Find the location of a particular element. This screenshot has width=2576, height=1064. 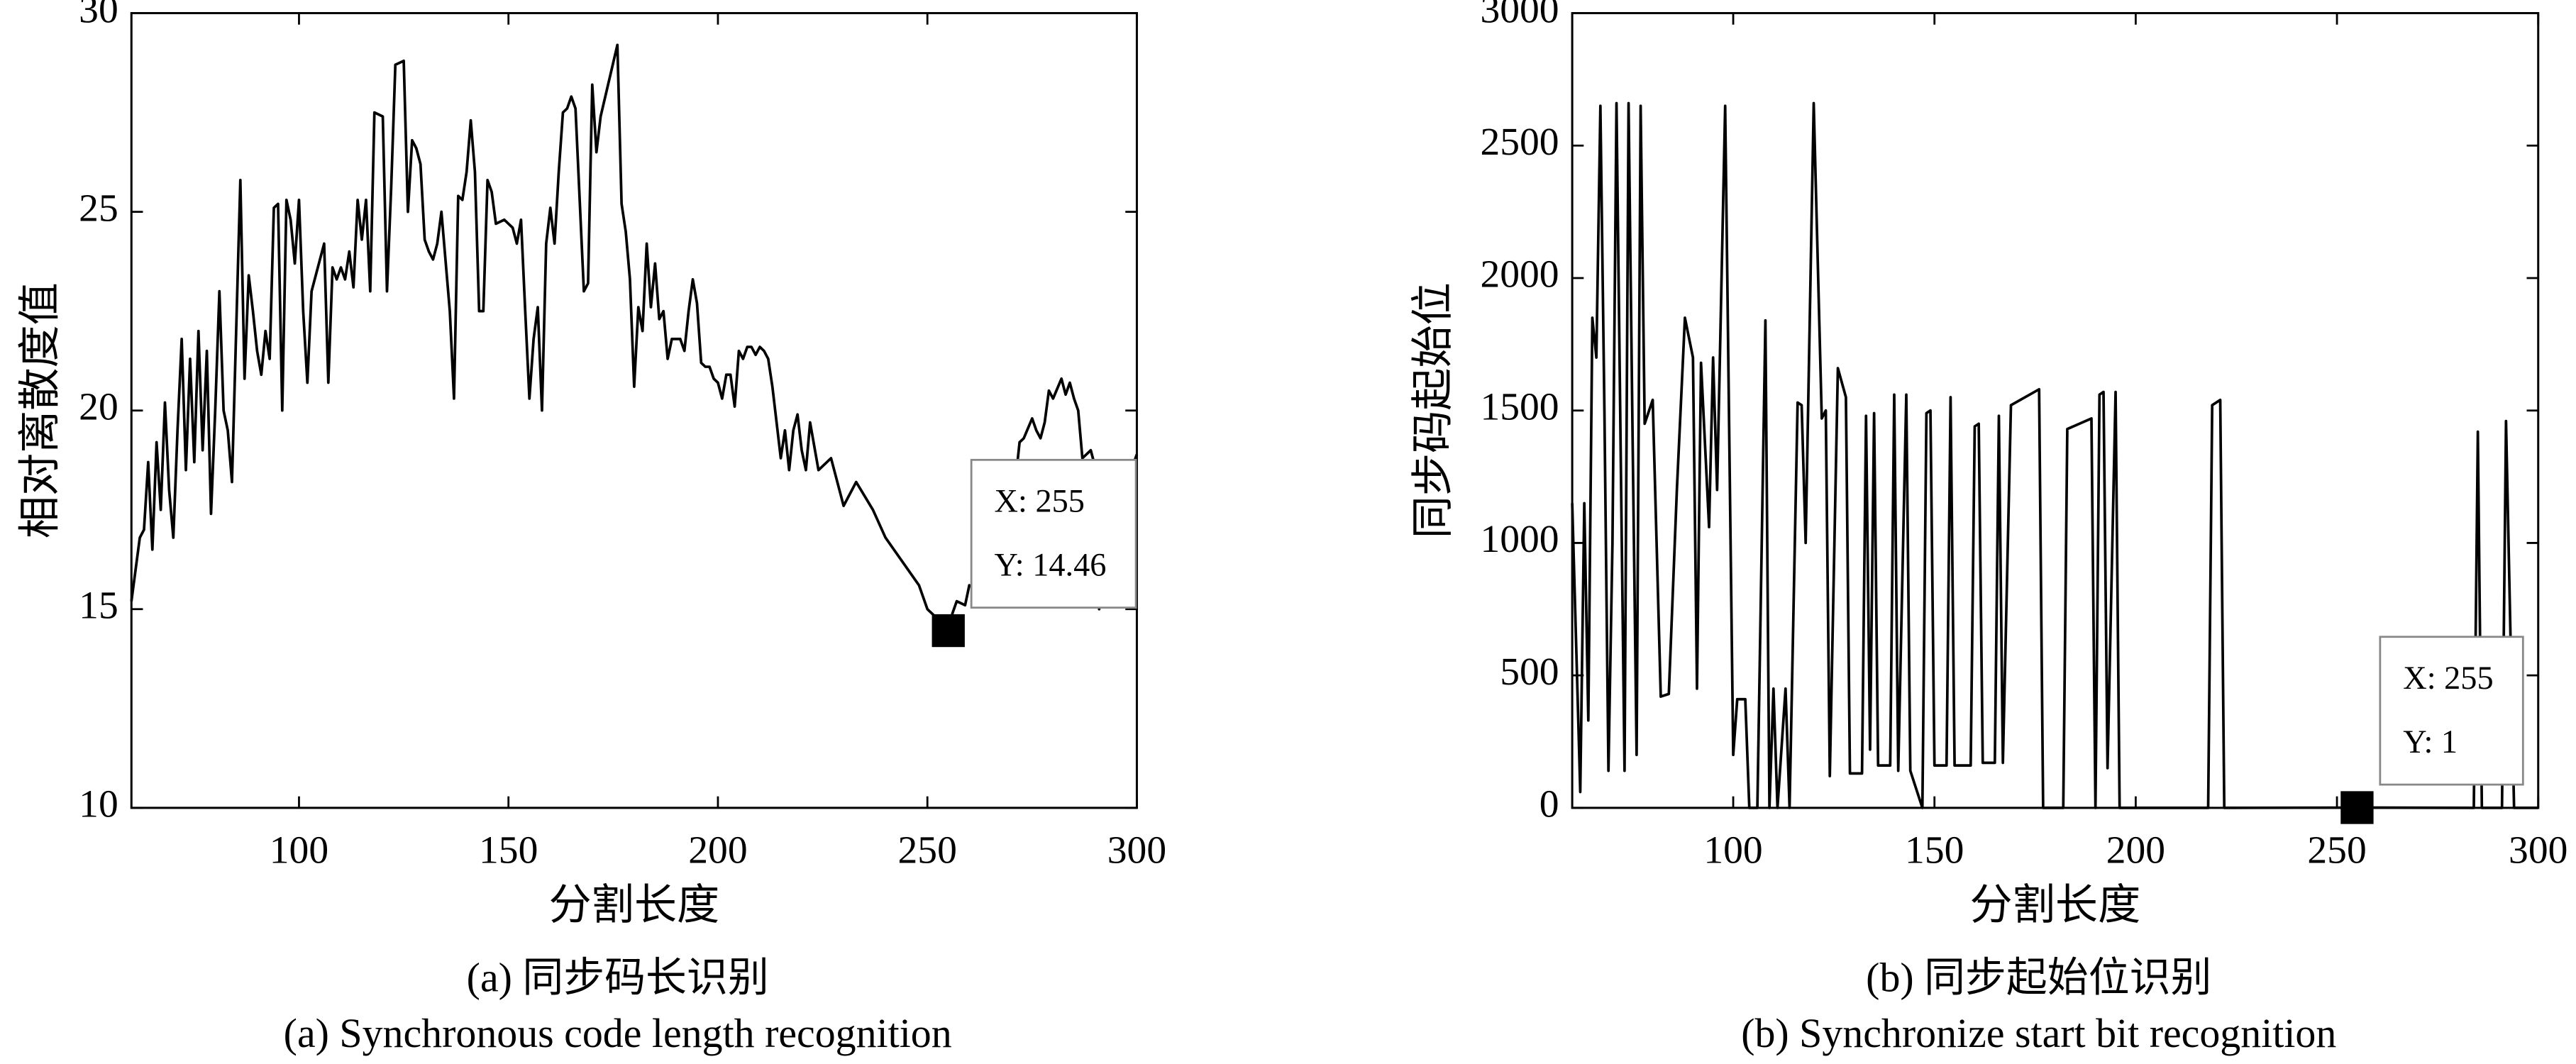

y-tick-label: 2500 is located at coordinates (1519, 142).